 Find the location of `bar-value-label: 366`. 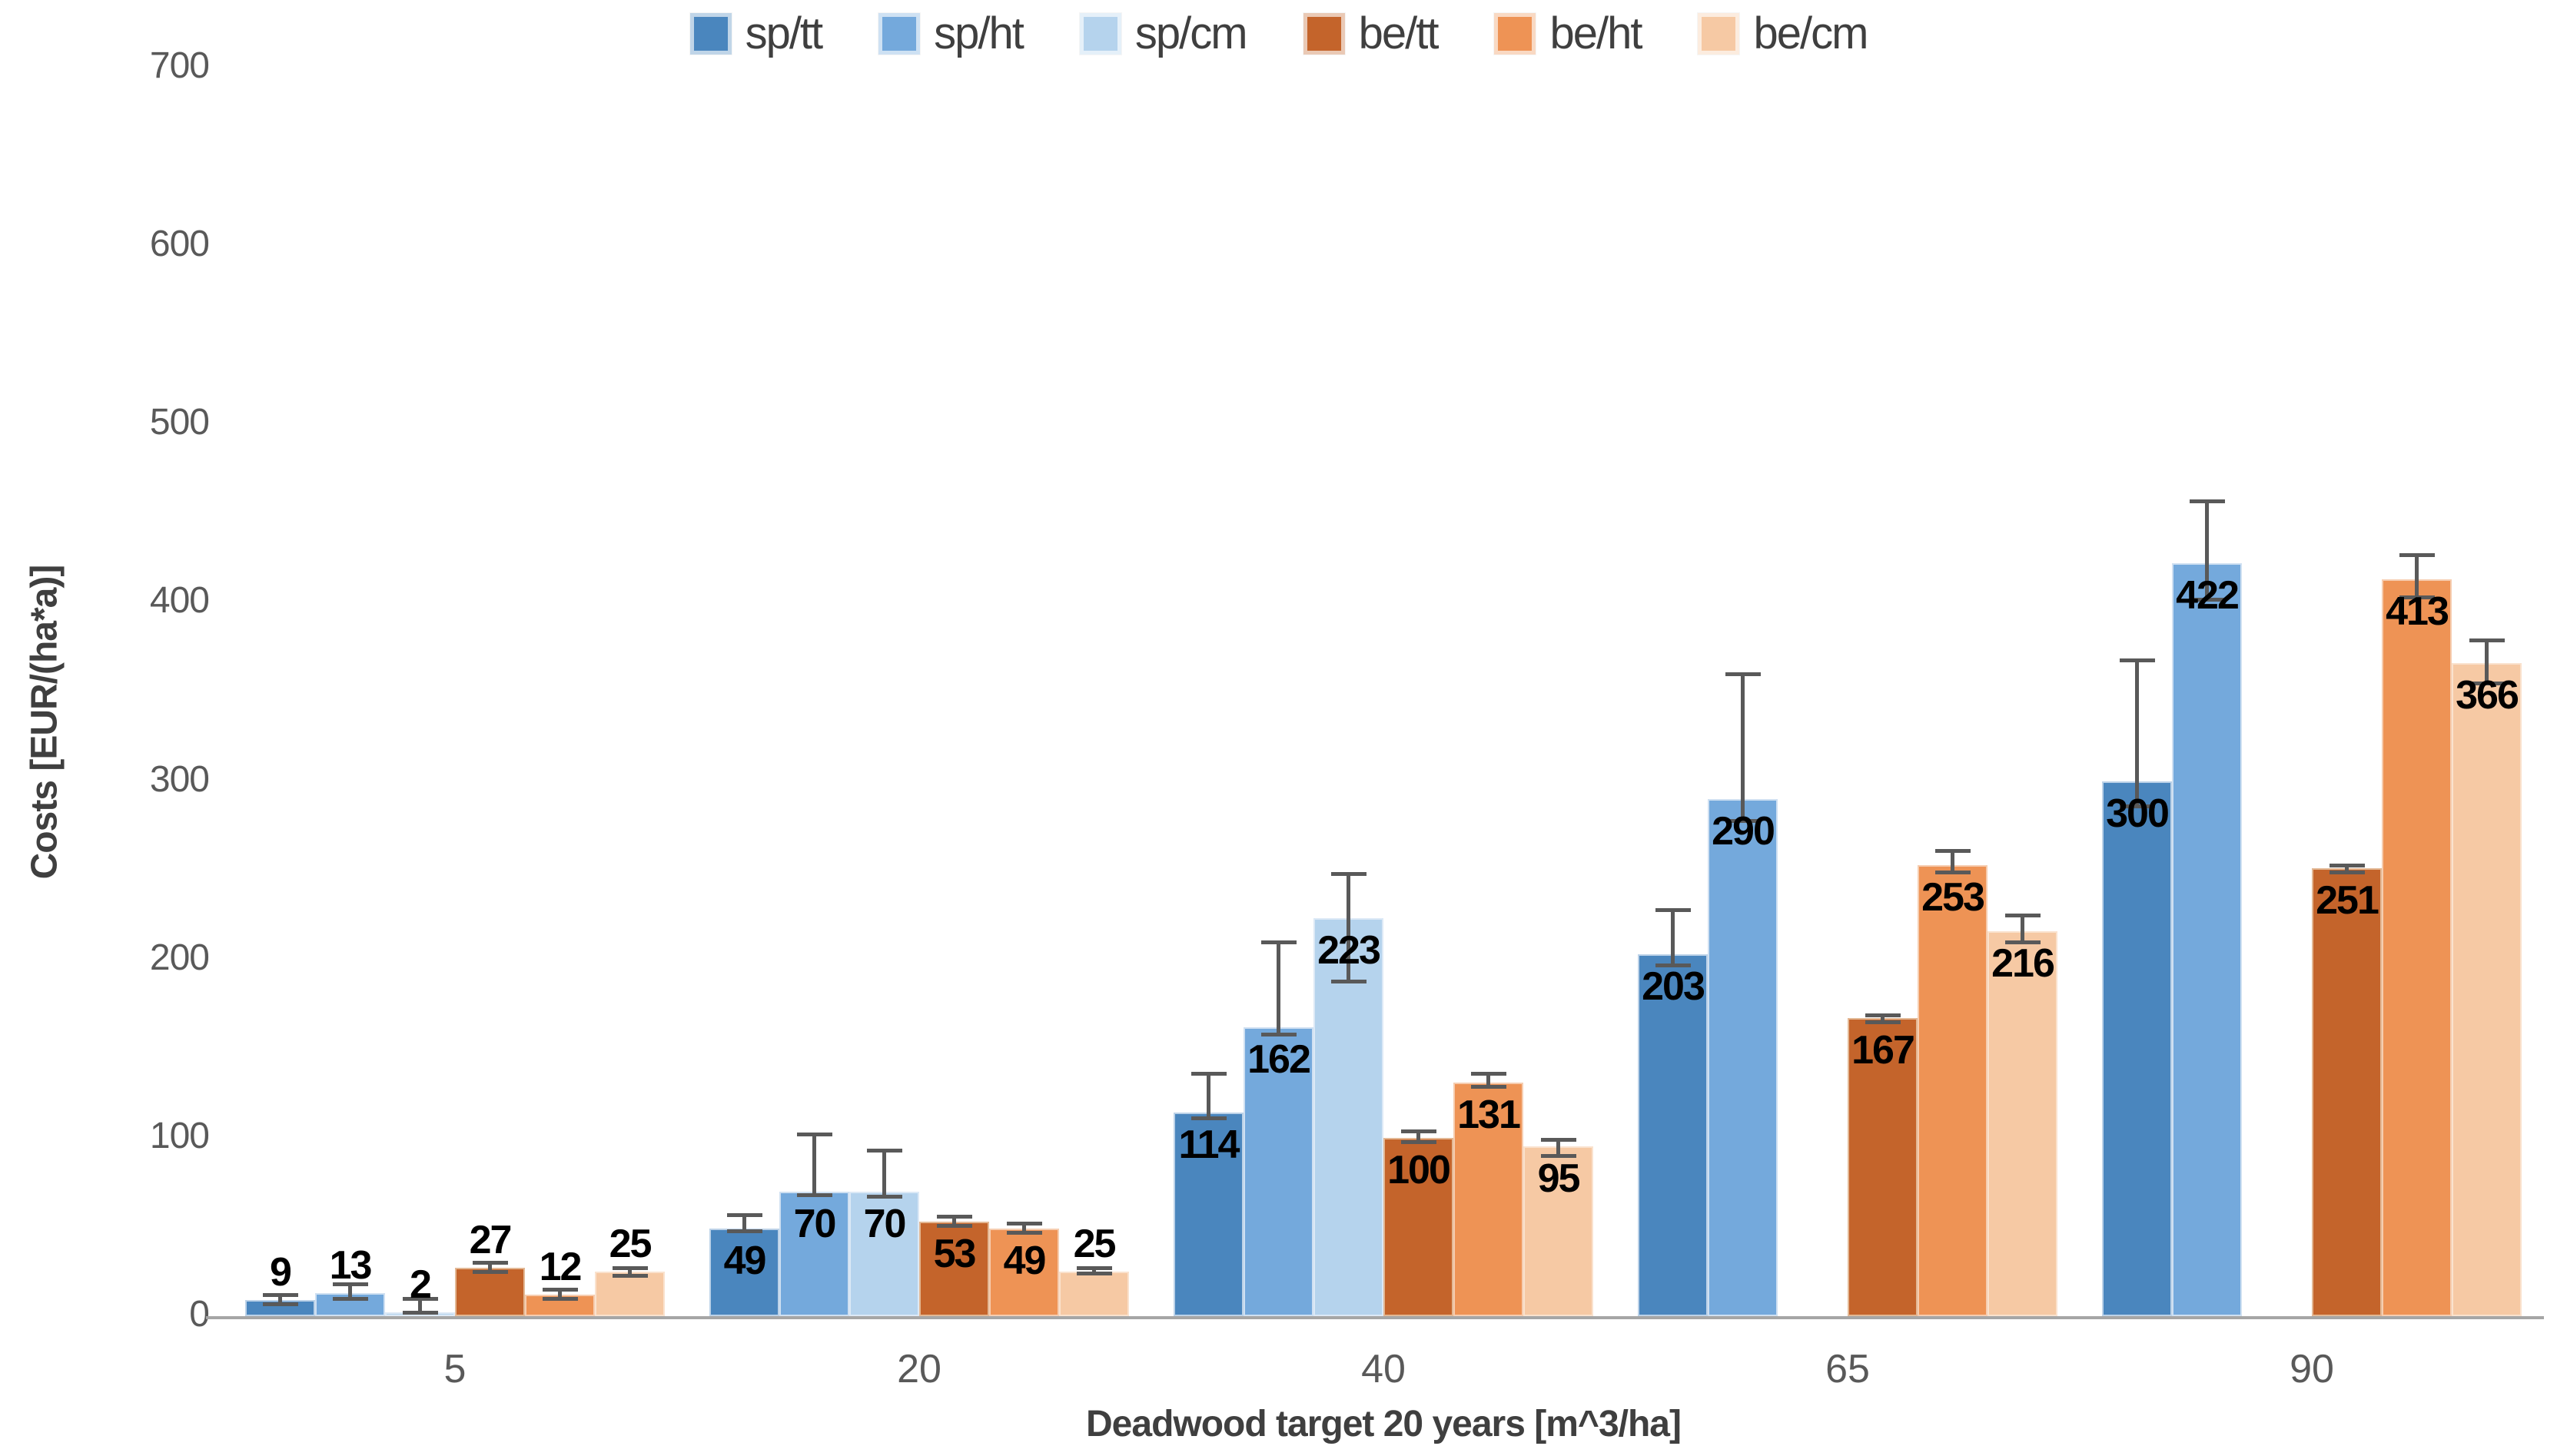

bar-value-label: 366 is located at coordinates (2487, 696).